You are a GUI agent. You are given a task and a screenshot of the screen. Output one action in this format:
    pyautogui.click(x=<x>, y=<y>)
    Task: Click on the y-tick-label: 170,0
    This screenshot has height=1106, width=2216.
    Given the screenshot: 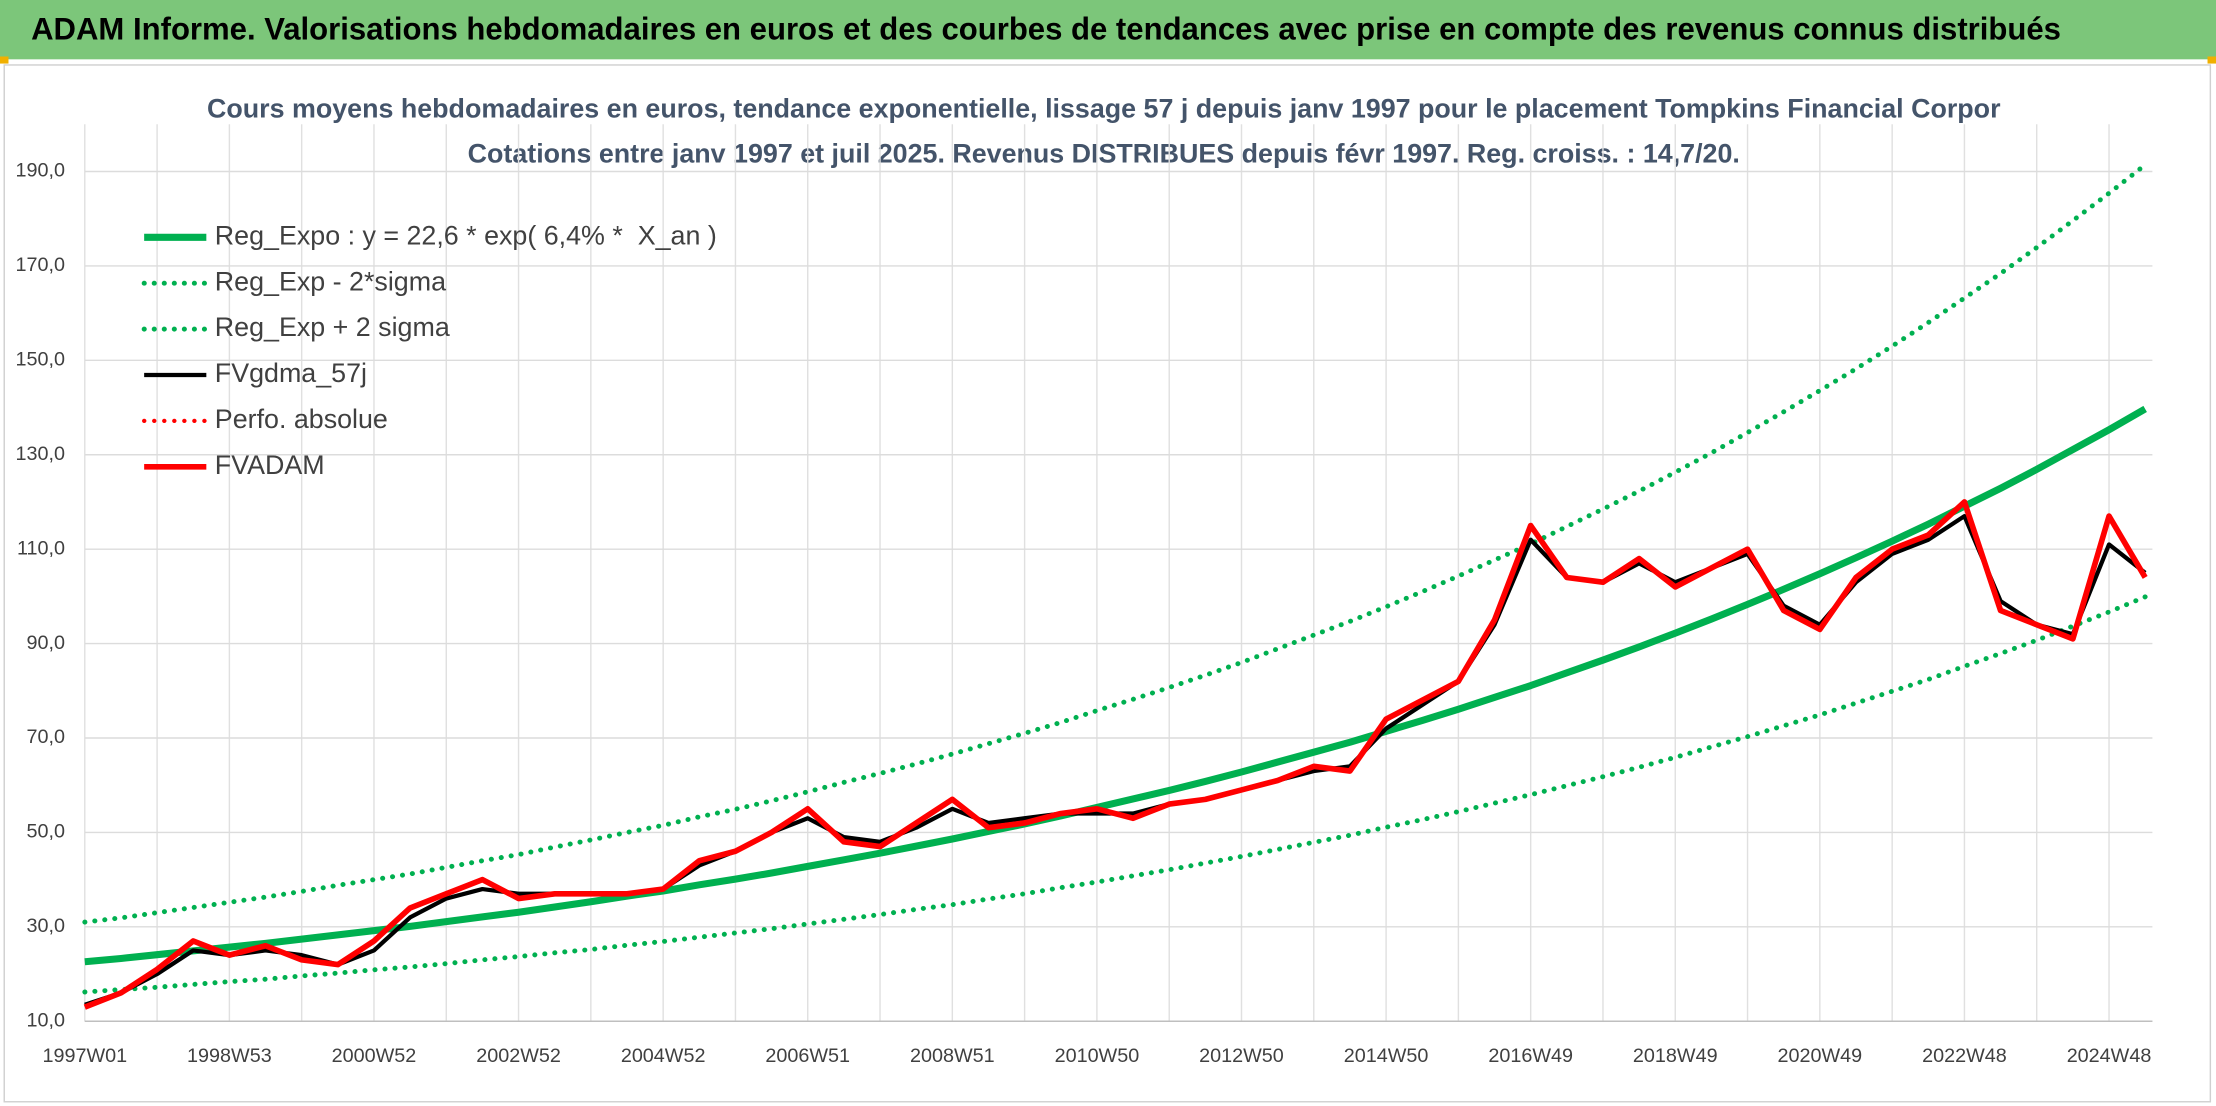 What is the action you would take?
    pyautogui.click(x=40, y=265)
    